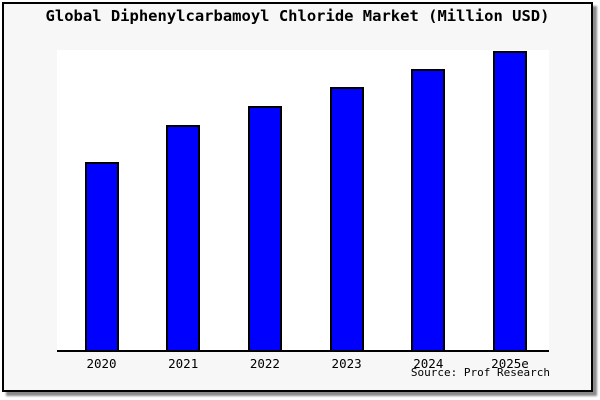 The height and width of the screenshot is (400, 600). What do you see at coordinates (101, 256) in the screenshot?
I see `bar-2020` at bounding box center [101, 256].